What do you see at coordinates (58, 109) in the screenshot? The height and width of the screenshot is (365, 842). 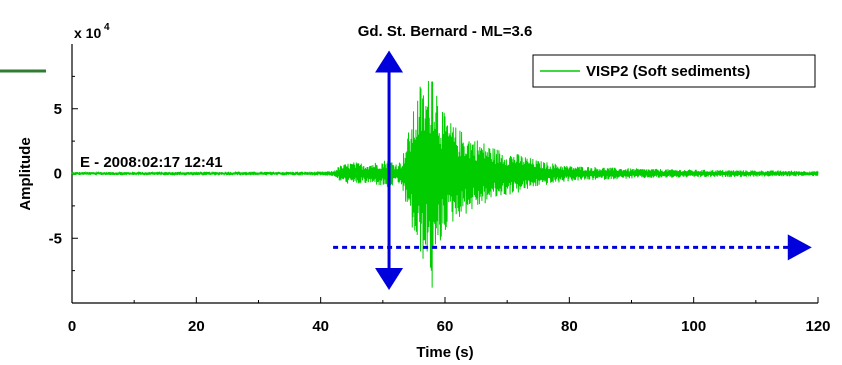 I see `y-tick-label: 5` at bounding box center [58, 109].